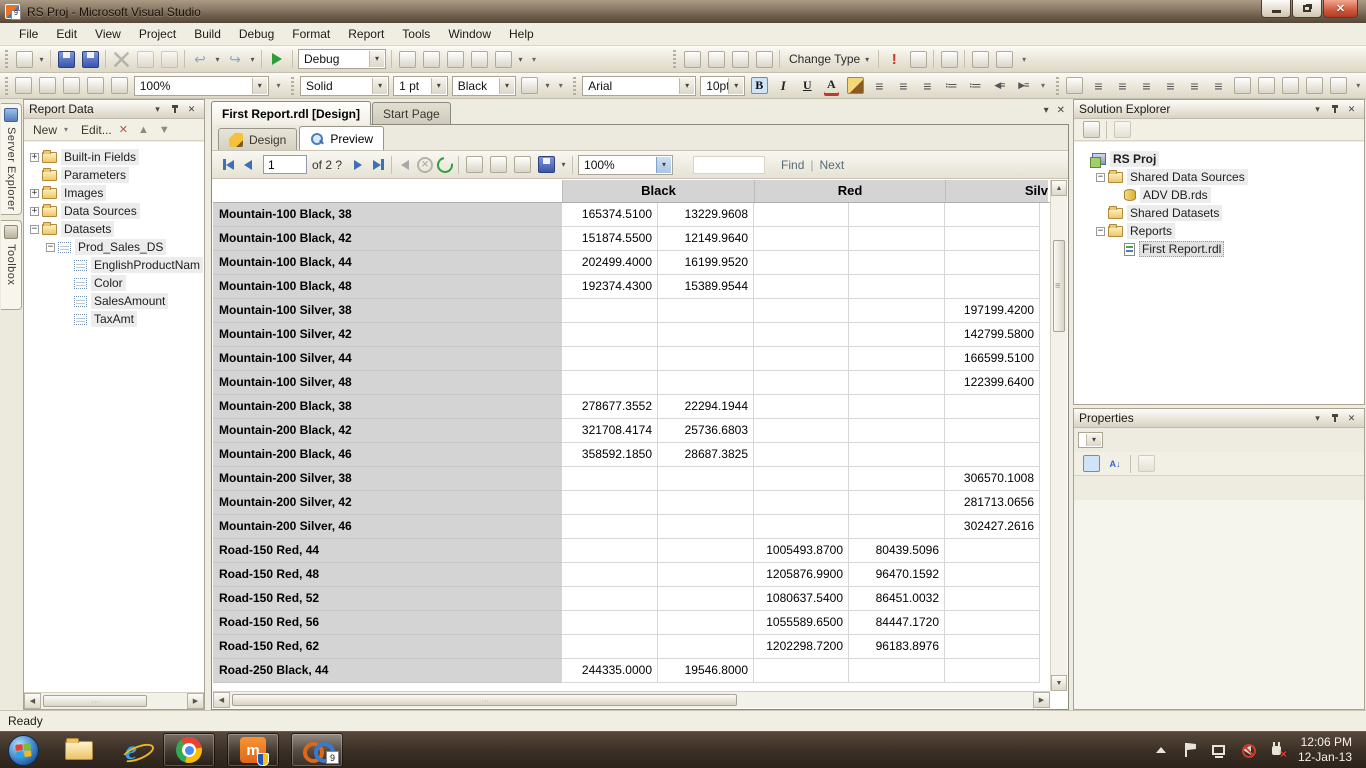 The width and height of the screenshot is (1366, 768). What do you see at coordinates (975, 86) in the screenshot?
I see `bullets-icon` at bounding box center [975, 86].